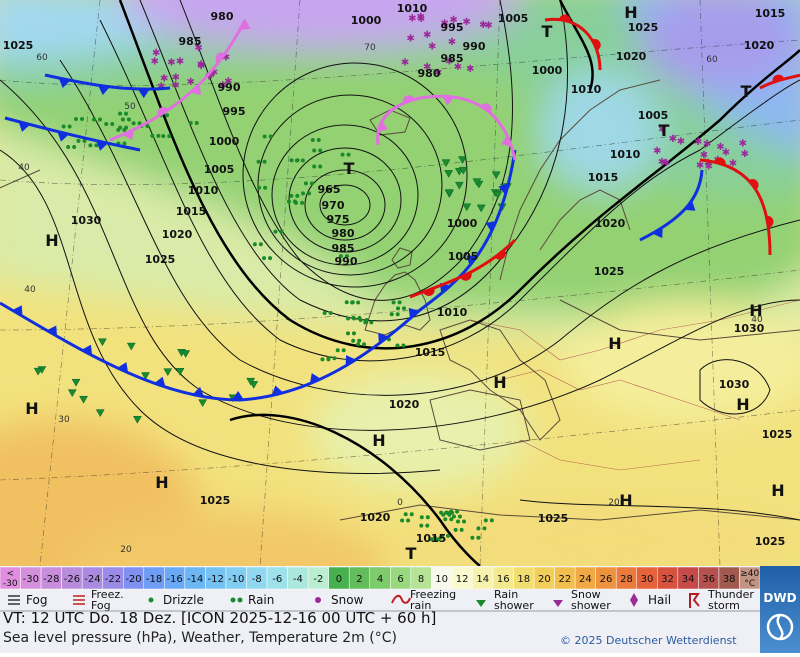  I want to click on scale-label: 26, so click(606, 579).